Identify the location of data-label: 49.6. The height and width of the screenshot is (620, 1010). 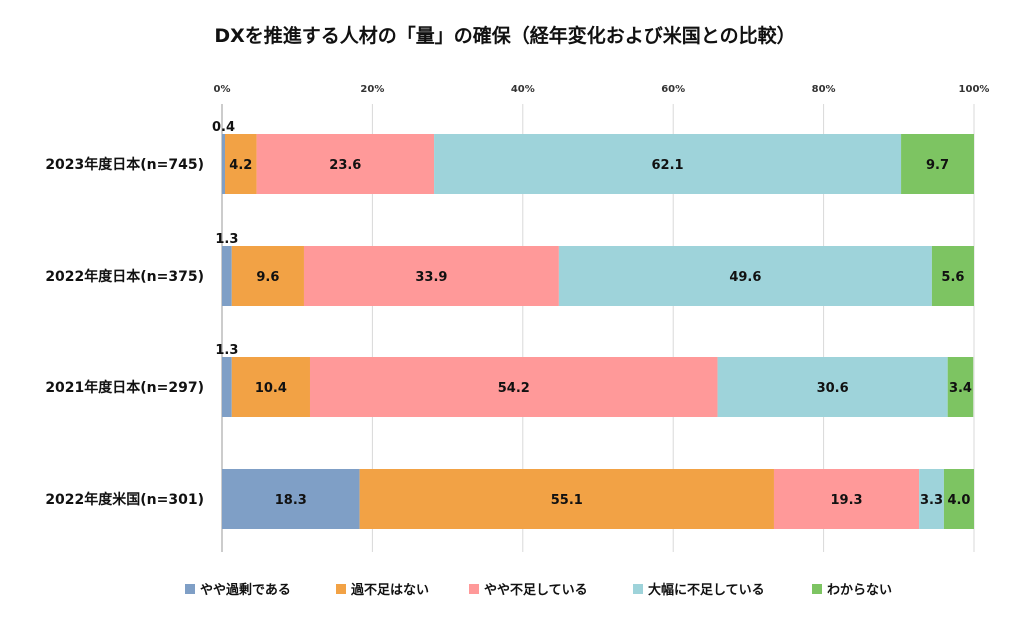
(745, 277).